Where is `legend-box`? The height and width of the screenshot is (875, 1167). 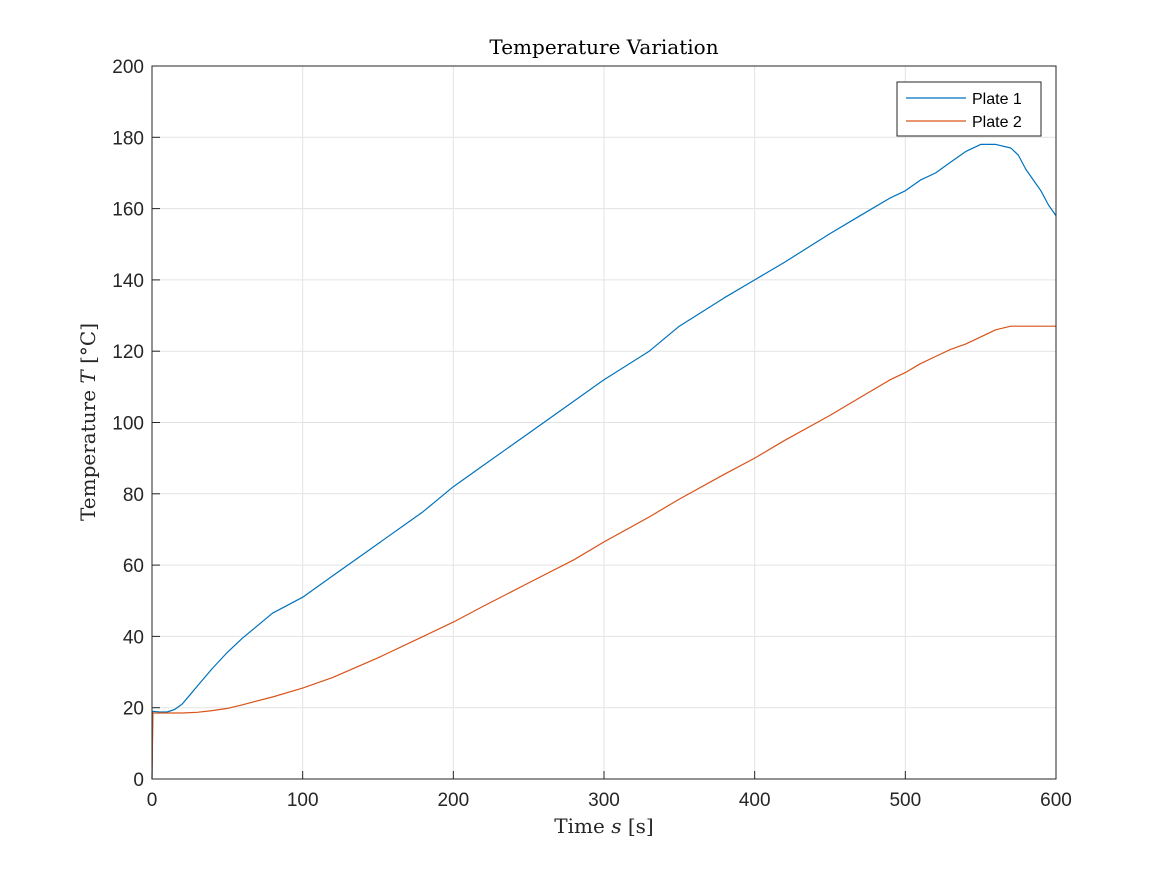
legend-box is located at coordinates (969, 109).